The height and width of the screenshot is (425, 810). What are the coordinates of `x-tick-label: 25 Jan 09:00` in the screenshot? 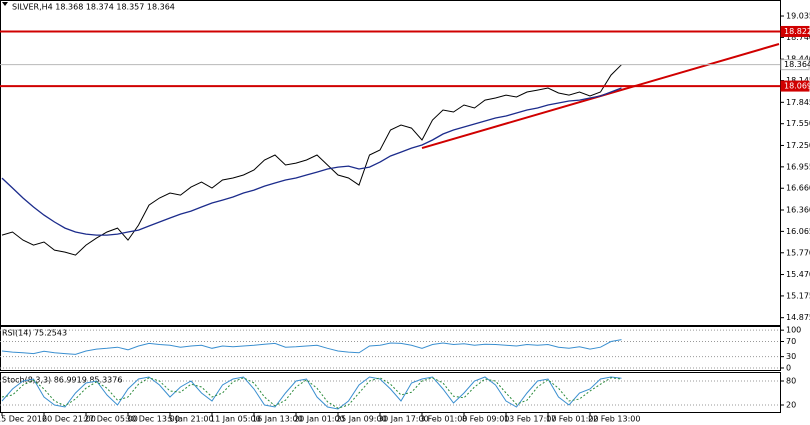 It's located at (361, 419).